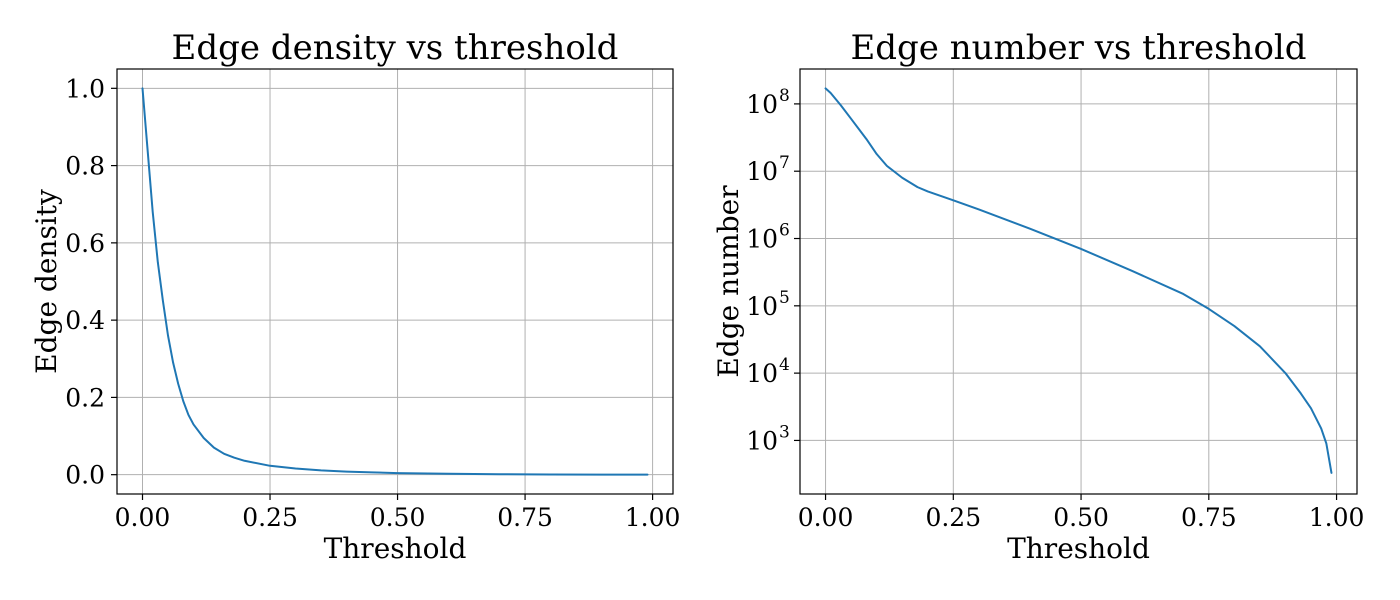 Image resolution: width=1400 pixels, height=600 pixels. Describe the element at coordinates (784, 96) in the screenshot. I see `chart2-y-tick-exponent: 8` at that location.